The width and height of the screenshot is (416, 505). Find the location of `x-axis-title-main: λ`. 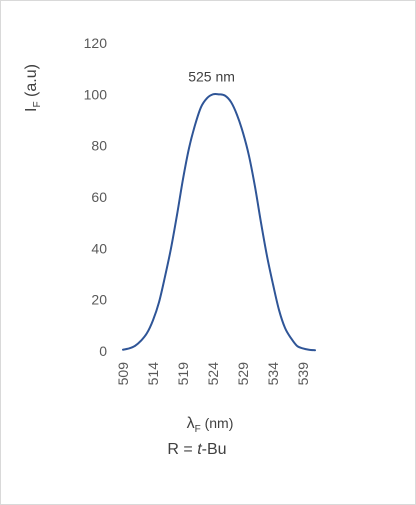

x-axis-title-main: λ is located at coordinates (191, 423).